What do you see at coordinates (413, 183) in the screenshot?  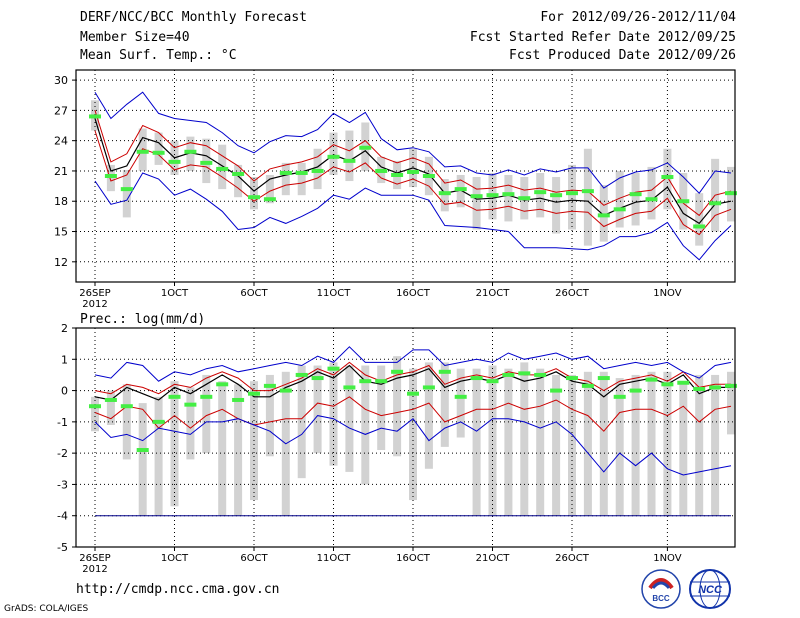 I see `series-line-lower_inner` at bounding box center [413, 183].